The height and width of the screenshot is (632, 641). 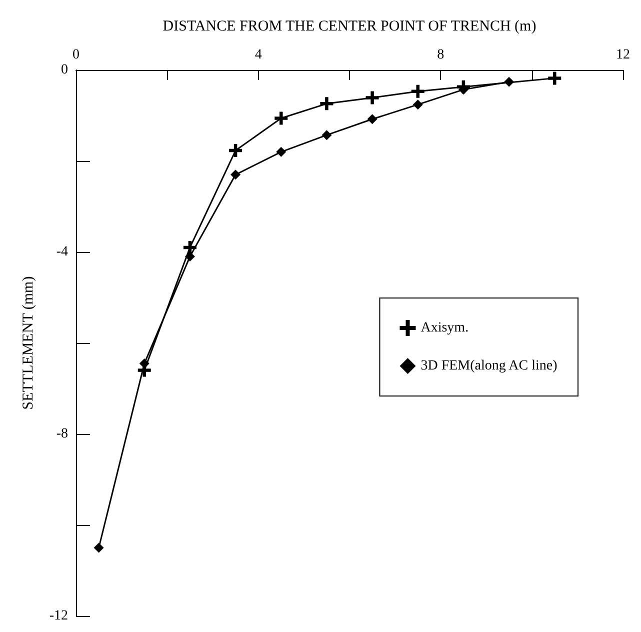 What do you see at coordinates (489, 366) in the screenshot?
I see `legend-label: 3D FEM(along AC line)` at bounding box center [489, 366].